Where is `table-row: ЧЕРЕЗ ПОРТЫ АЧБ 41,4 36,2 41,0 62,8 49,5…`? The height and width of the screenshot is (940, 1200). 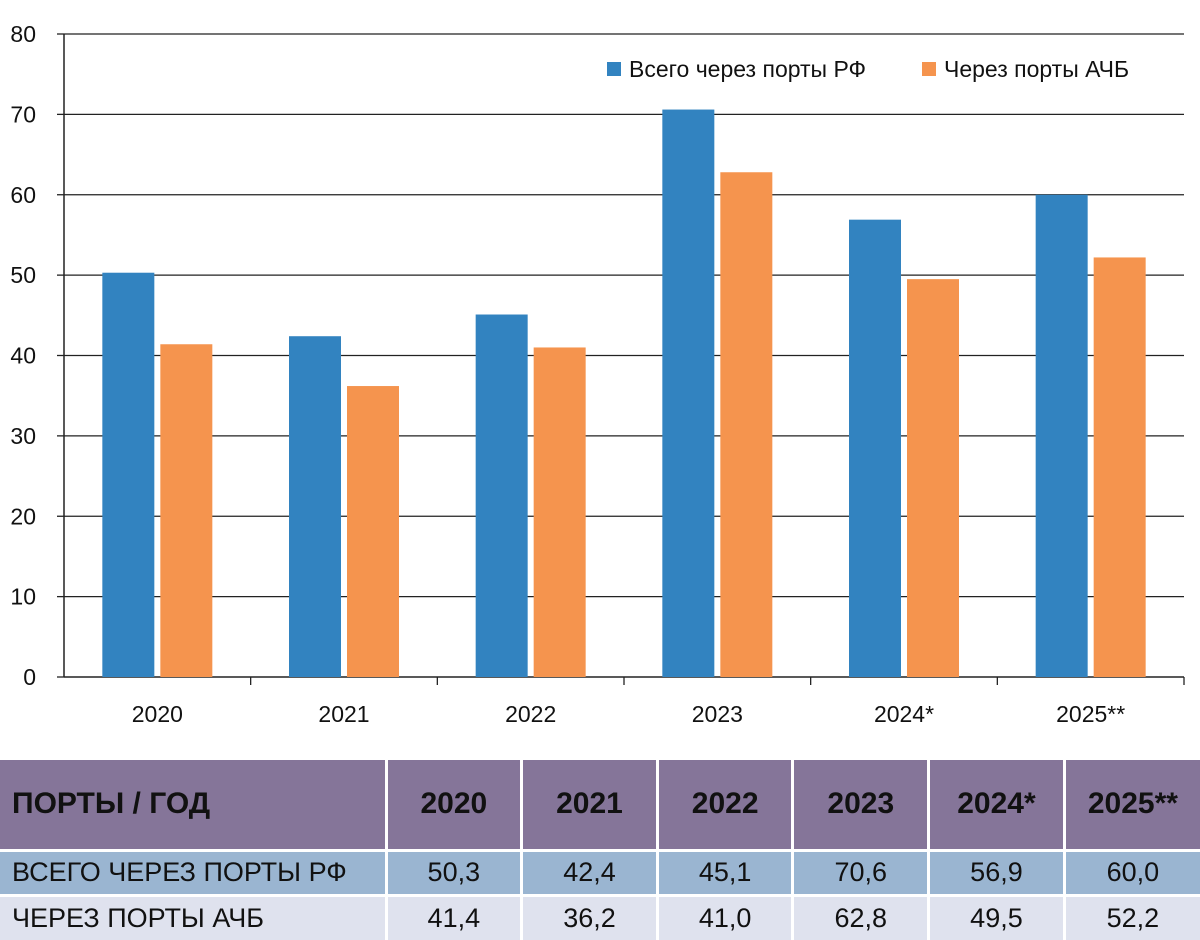
table-row: ЧЕРЕЗ ПОРТЫ АЧБ 41,4 36,2 41,0 62,8 49,5… is located at coordinates (600, 916).